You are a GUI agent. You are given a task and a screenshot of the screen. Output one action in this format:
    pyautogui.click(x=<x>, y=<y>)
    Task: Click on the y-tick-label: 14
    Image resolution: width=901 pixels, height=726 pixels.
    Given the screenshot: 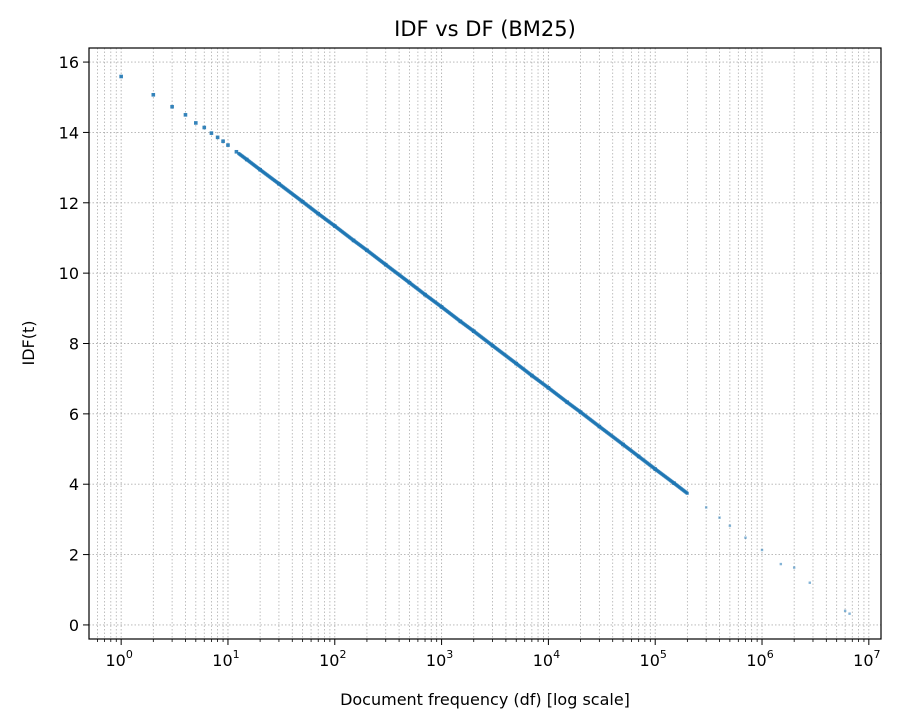 What is the action you would take?
    pyautogui.click(x=69, y=132)
    